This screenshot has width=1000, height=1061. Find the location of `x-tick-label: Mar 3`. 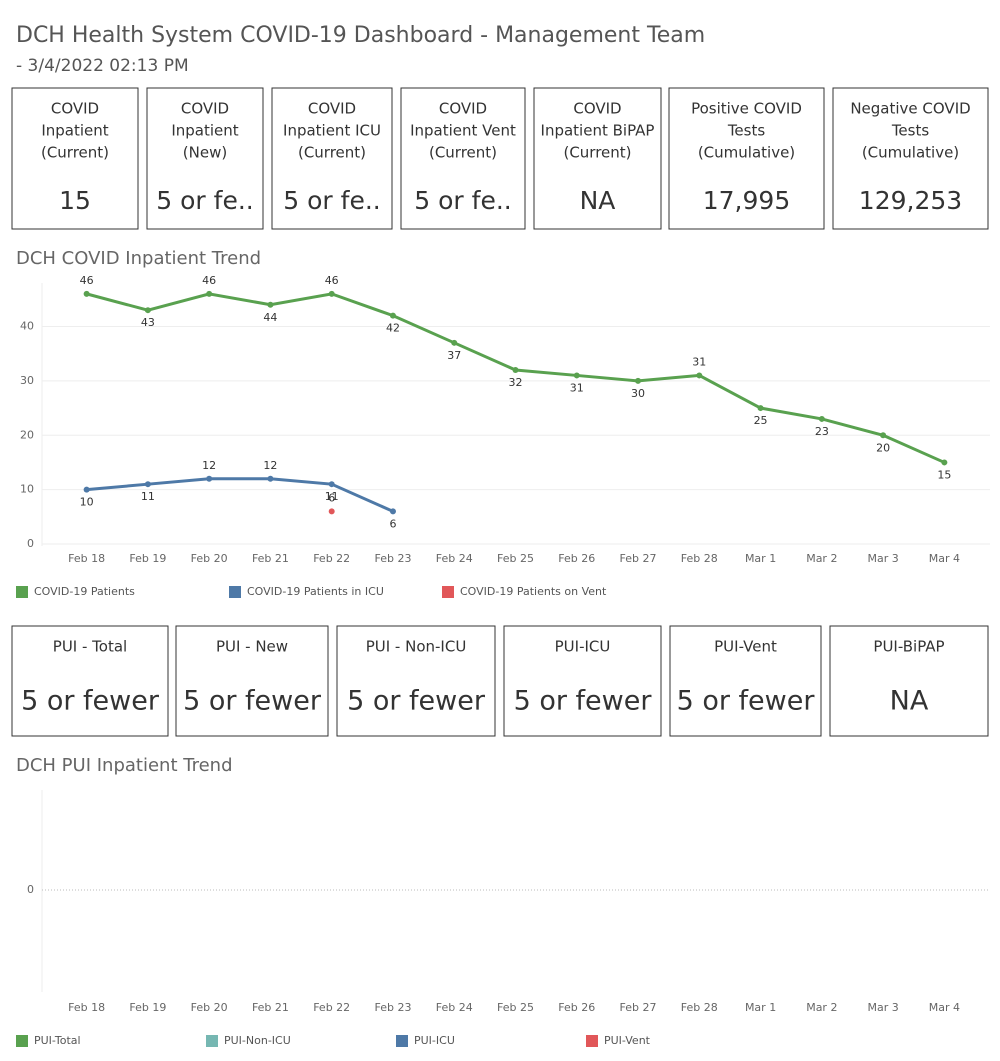

x-tick-label: Mar 3 is located at coordinates (882, 558).